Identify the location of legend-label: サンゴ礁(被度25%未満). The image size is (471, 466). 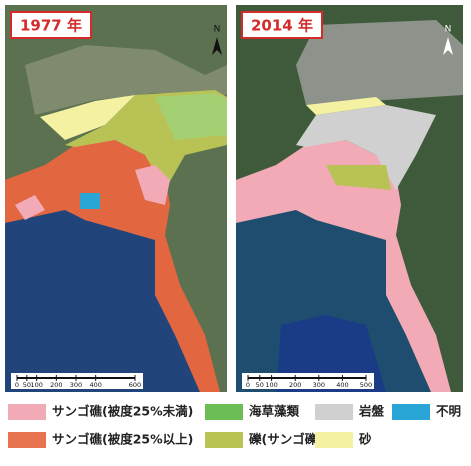
(122, 411).